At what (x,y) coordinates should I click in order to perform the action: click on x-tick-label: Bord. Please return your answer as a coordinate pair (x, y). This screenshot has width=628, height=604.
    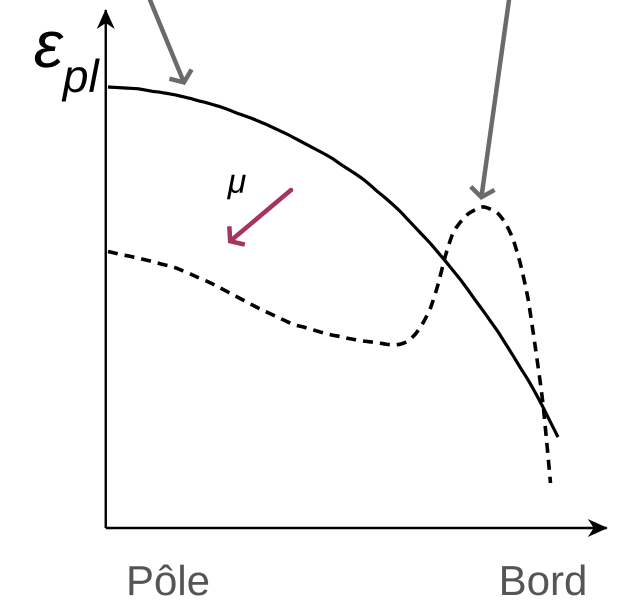
    Looking at the image, I should click on (543, 580).